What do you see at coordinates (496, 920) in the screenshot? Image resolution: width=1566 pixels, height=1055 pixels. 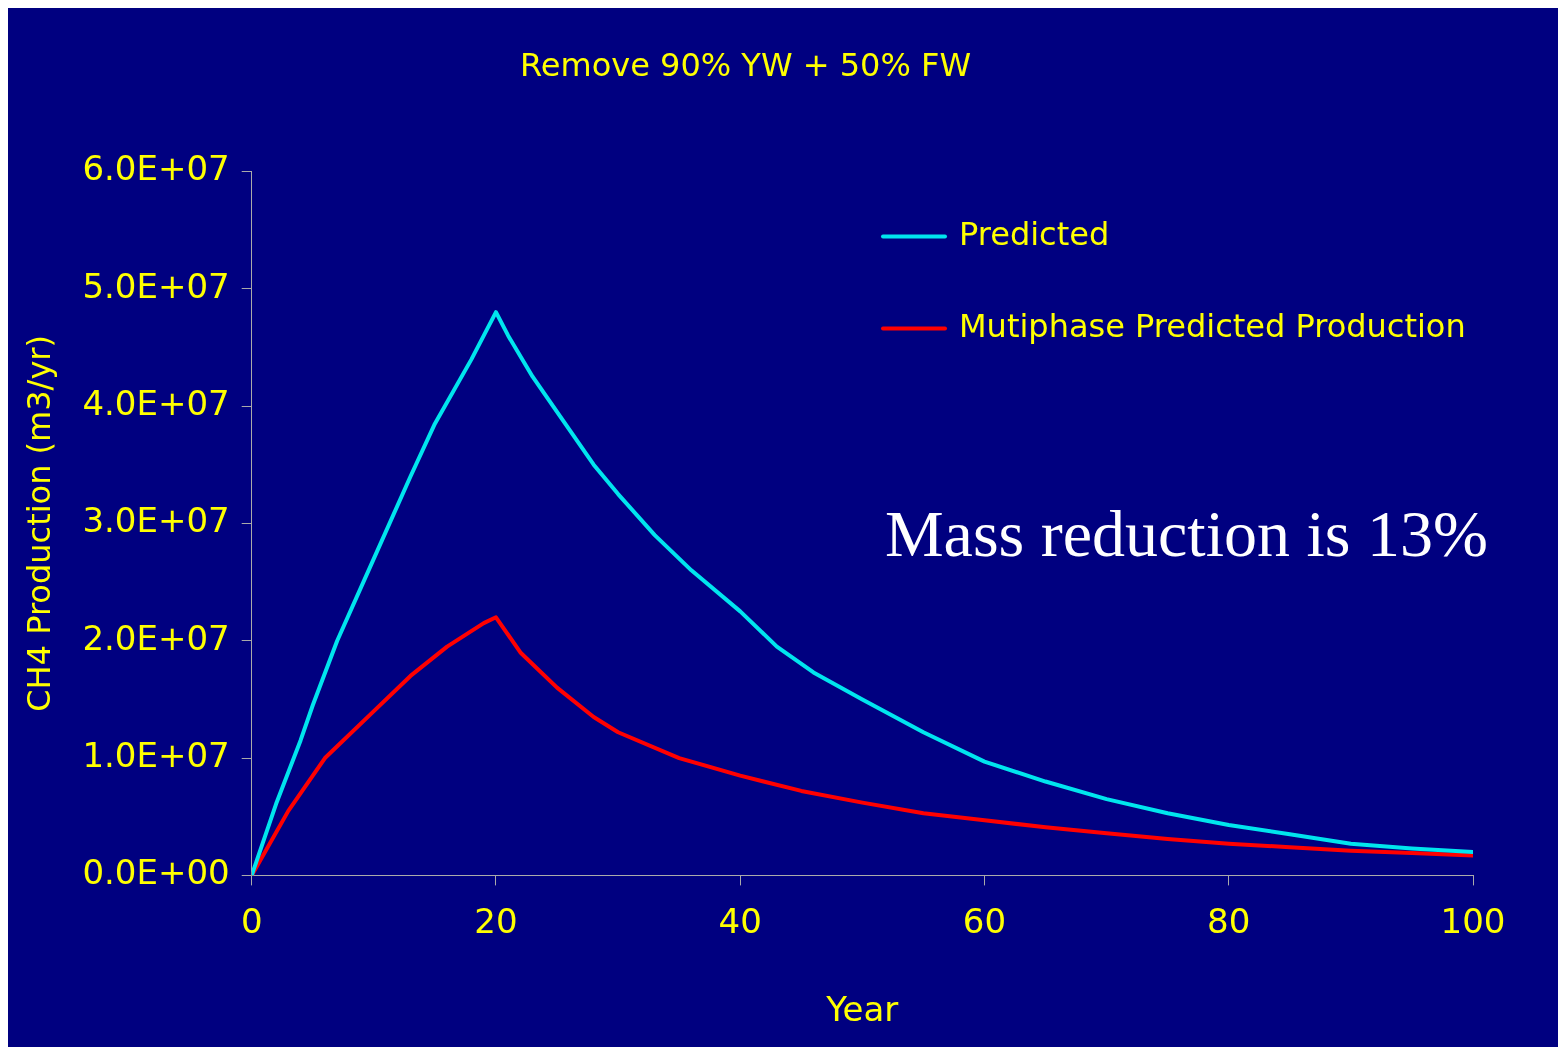 I see `x-tick-label: 20` at bounding box center [496, 920].